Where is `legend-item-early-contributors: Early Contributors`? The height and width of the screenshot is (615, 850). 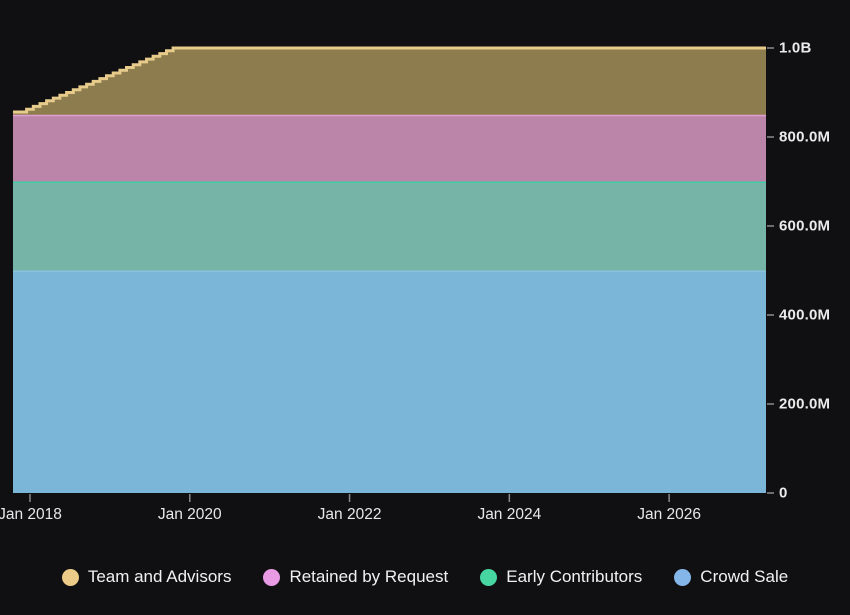 legend-item-early-contributors: Early Contributors is located at coordinates (561, 577).